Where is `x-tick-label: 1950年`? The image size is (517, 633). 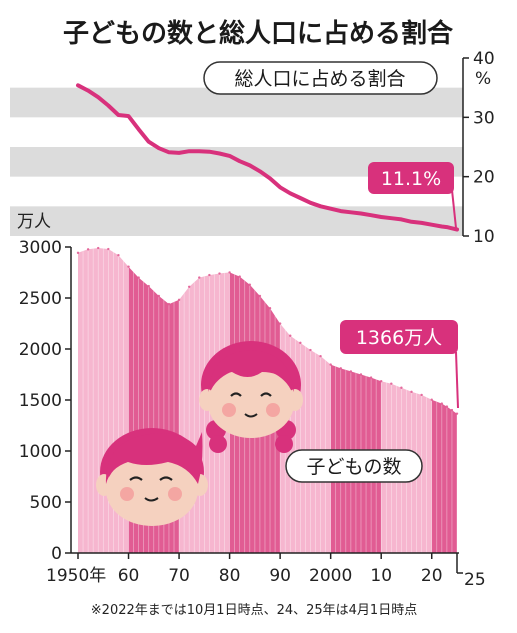 x-tick-label: 1950年 is located at coordinates (76, 576).